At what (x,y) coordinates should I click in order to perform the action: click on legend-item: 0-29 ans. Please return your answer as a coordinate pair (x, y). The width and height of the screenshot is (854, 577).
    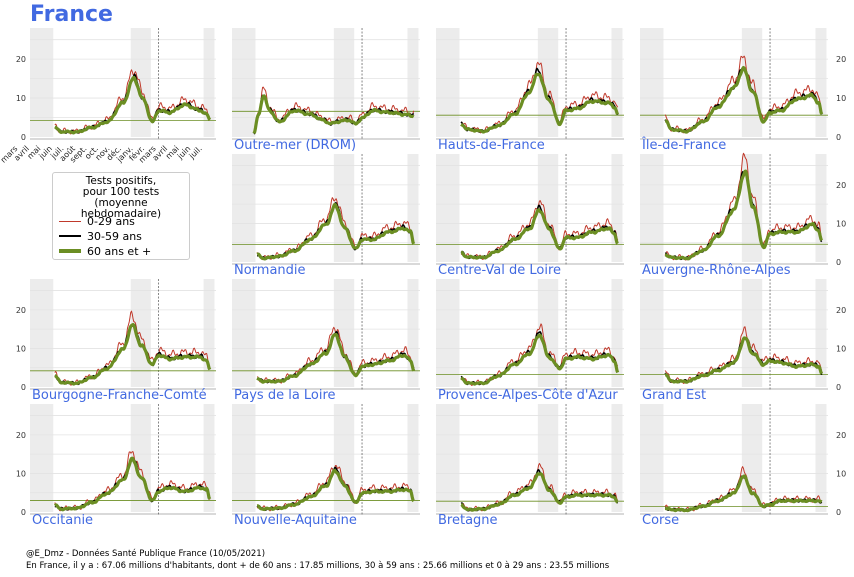
    Looking at the image, I should click on (97, 221).